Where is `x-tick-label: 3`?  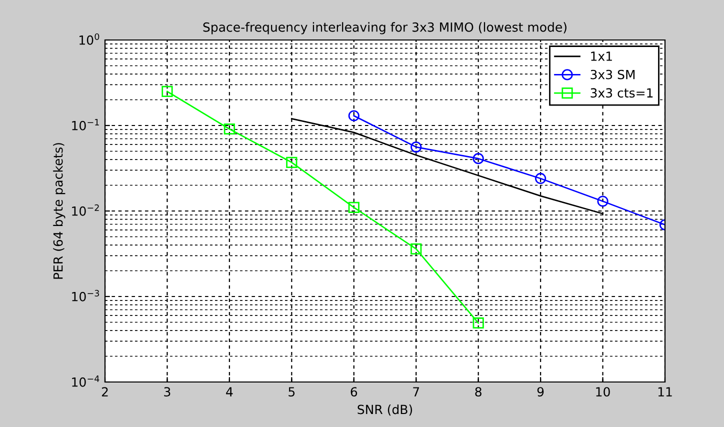 x-tick-label: 3 is located at coordinates (167, 392).